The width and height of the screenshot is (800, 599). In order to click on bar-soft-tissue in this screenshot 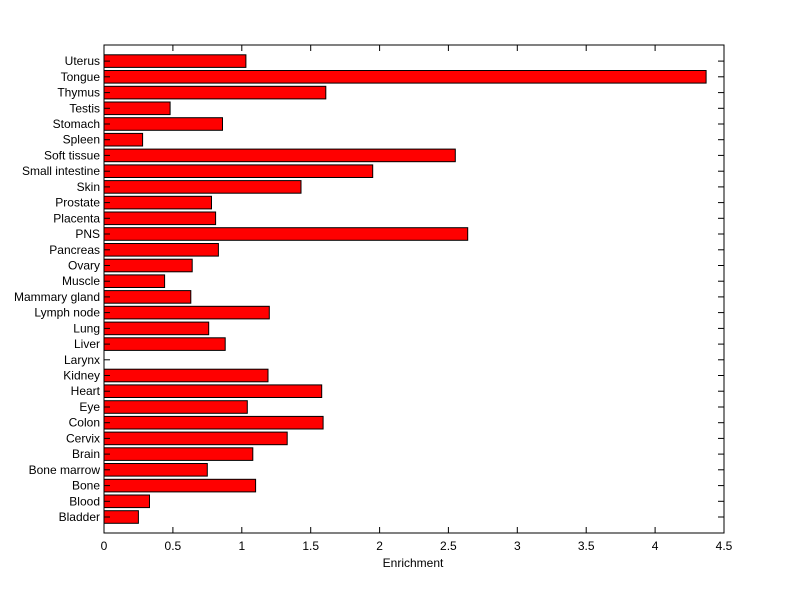, I will do `click(279, 155)`.